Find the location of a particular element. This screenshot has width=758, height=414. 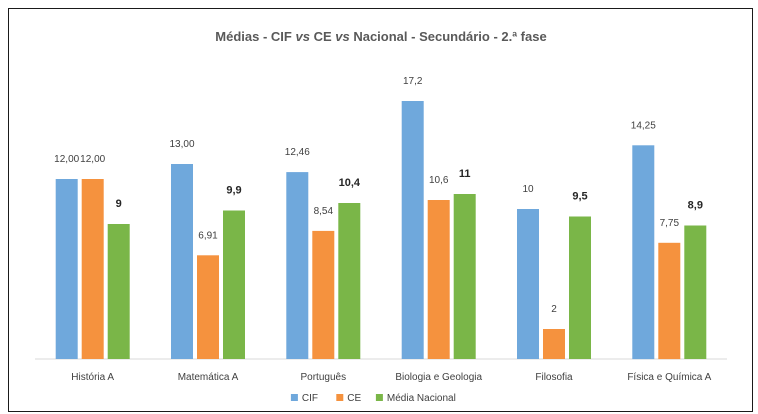

data-label-média-nacional-4: 11 is located at coordinates (465, 174).